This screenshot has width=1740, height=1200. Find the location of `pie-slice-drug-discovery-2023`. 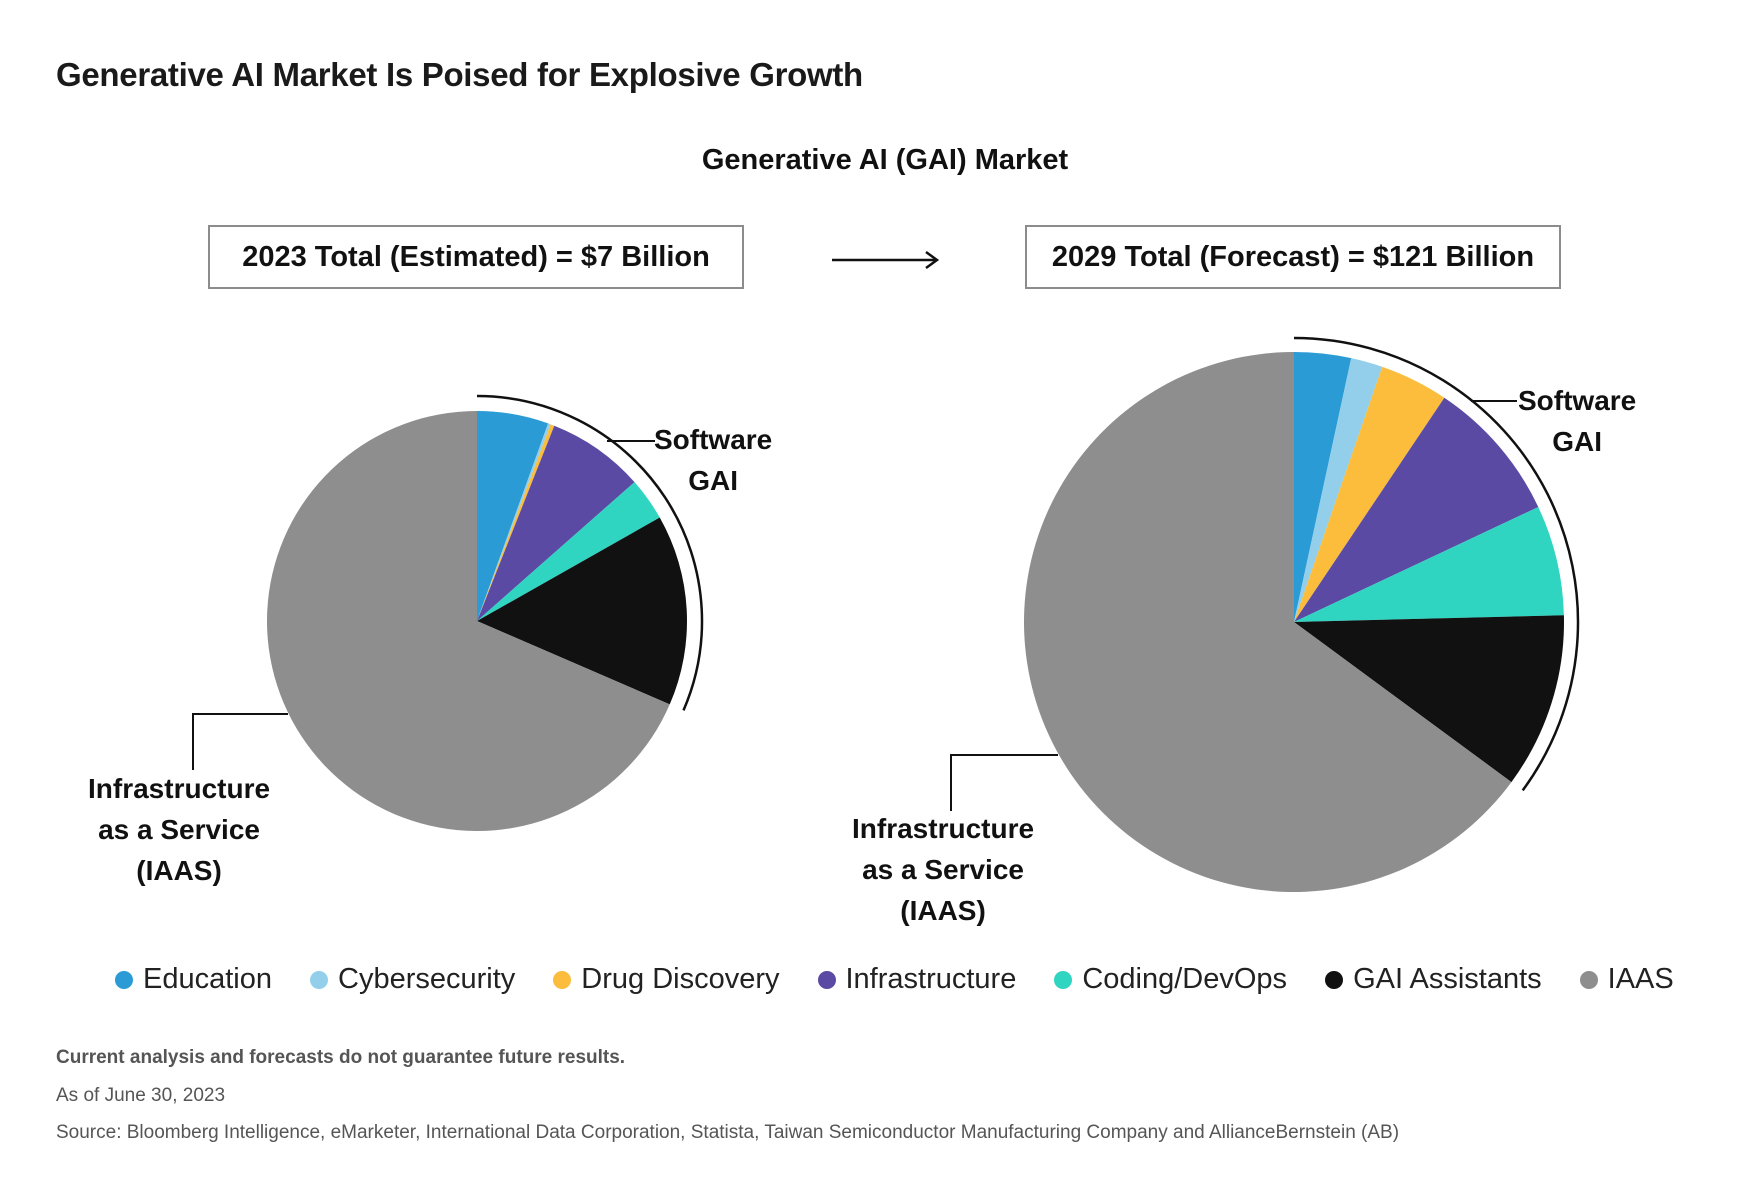

pie-slice-drug-discovery-2023 is located at coordinates (516, 522).